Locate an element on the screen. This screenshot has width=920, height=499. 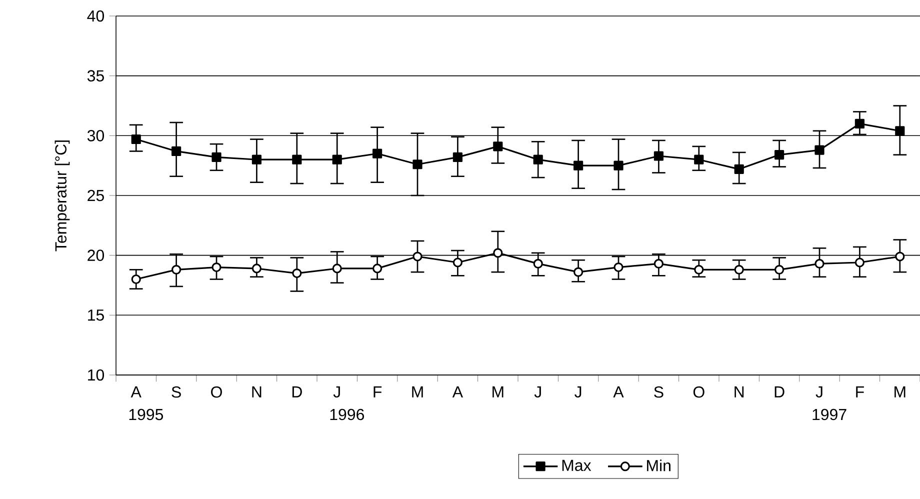
y-tick-label: 30 is located at coordinates (95, 136).